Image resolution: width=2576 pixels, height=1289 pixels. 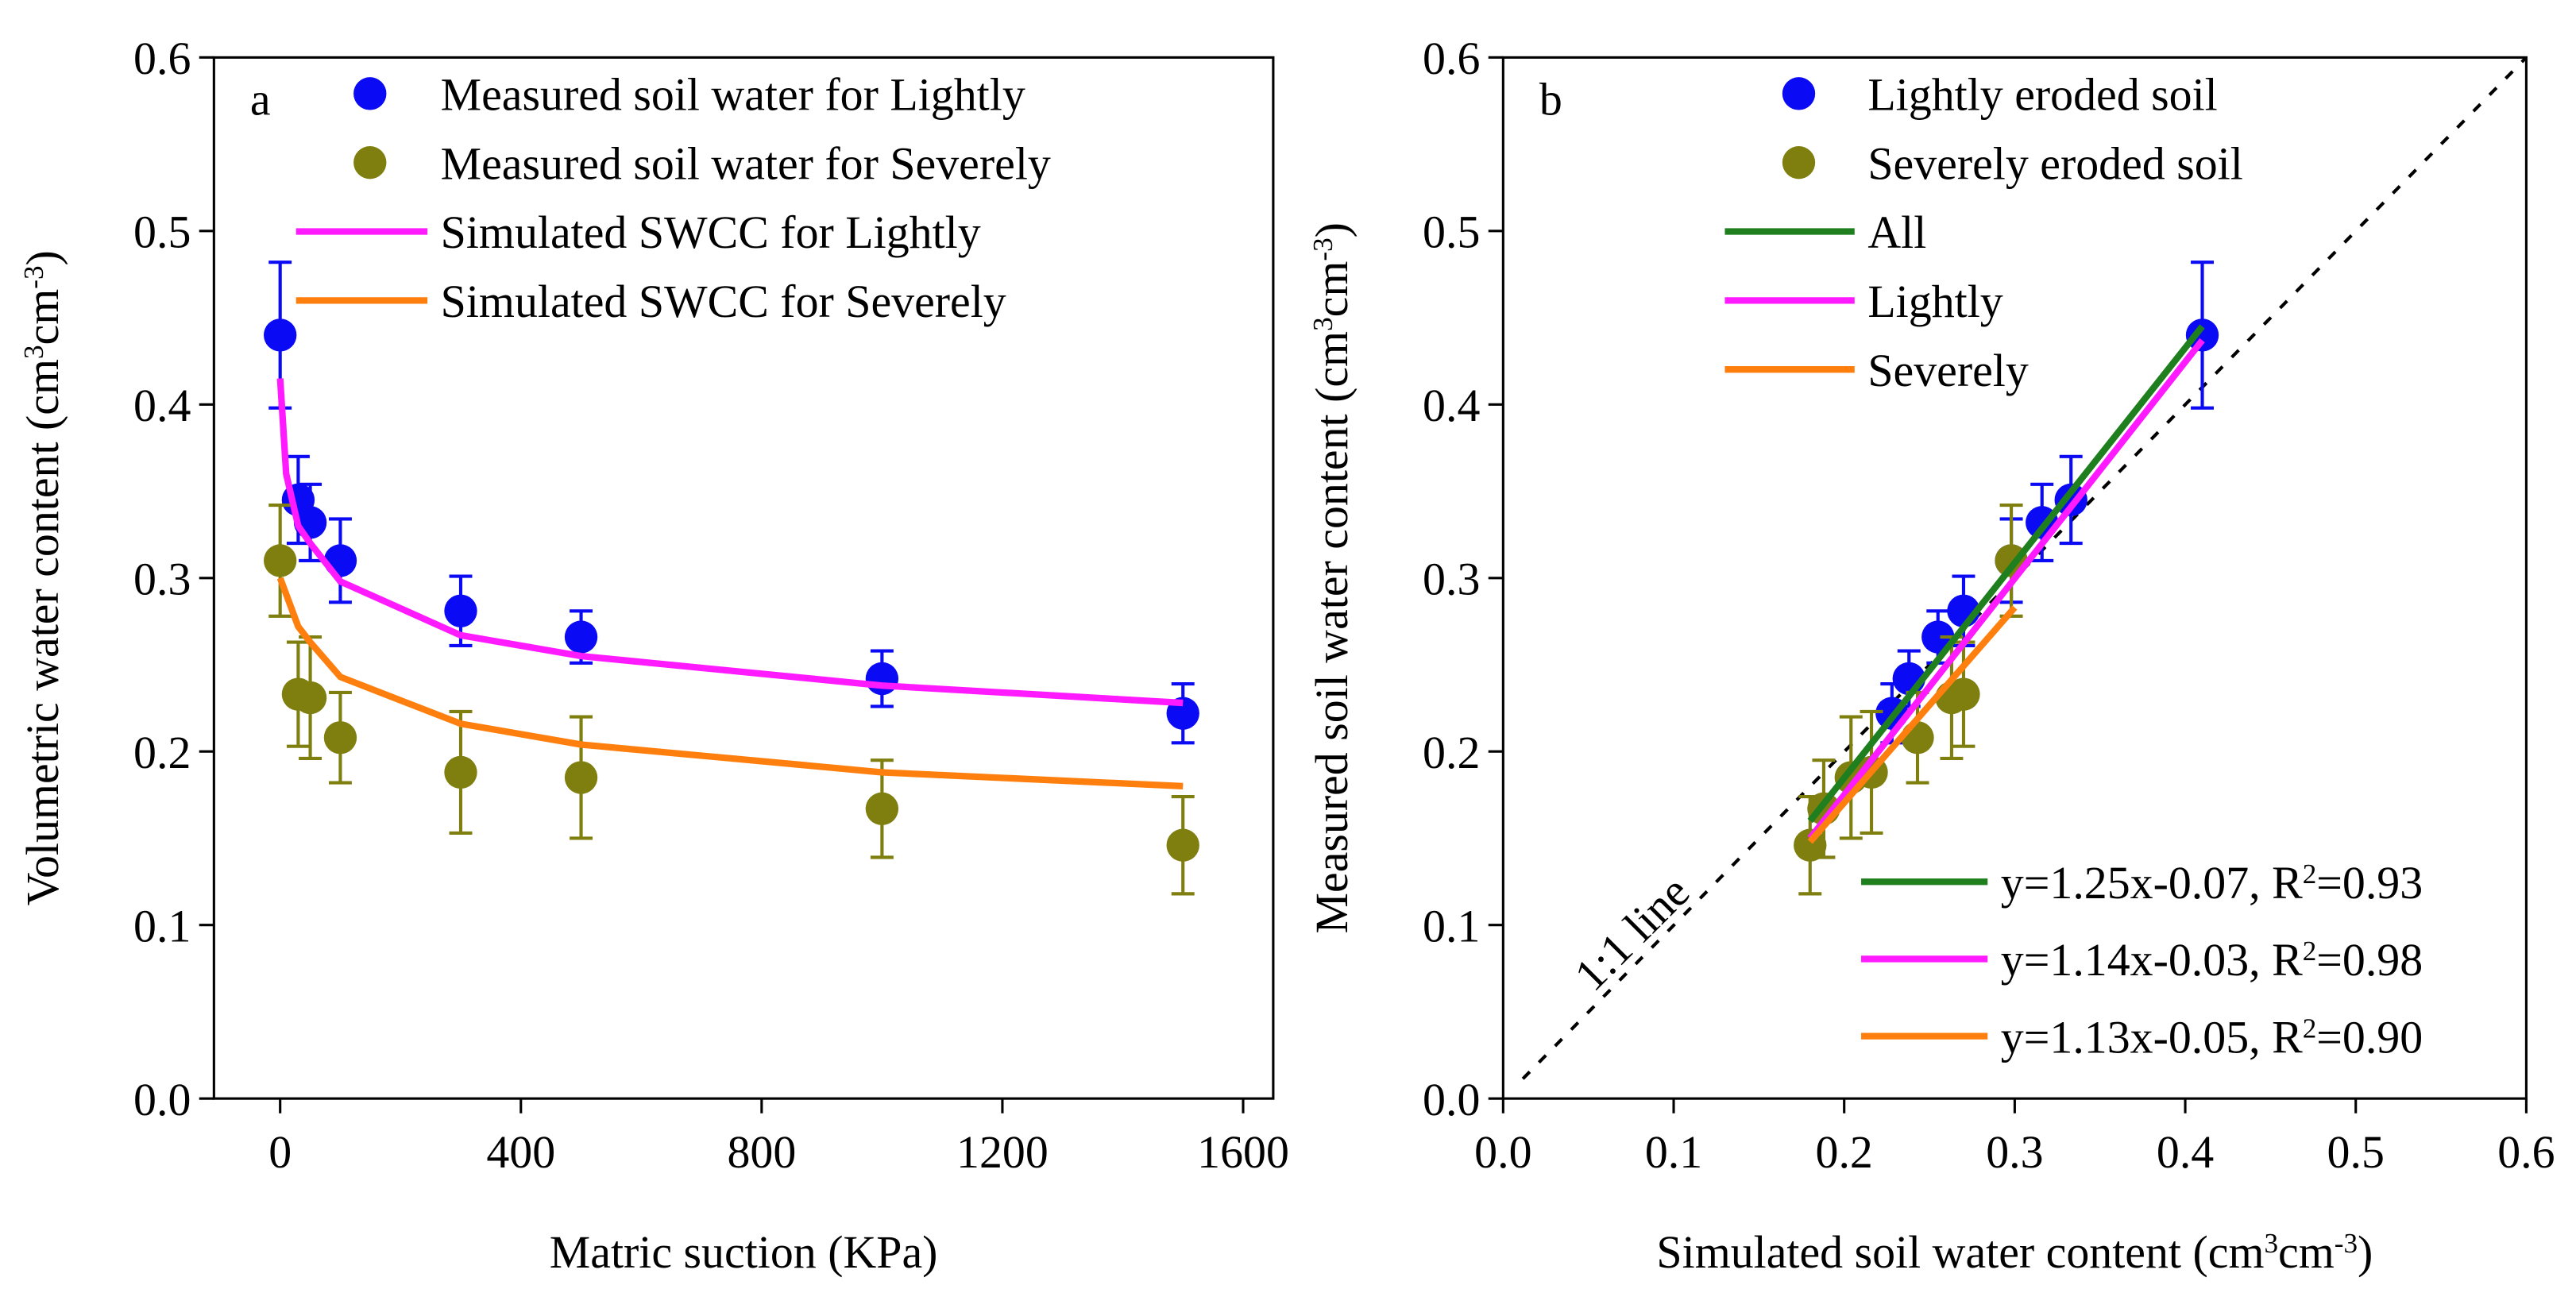 I want to click on x-tick-label: 0, so click(x=280, y=1152).